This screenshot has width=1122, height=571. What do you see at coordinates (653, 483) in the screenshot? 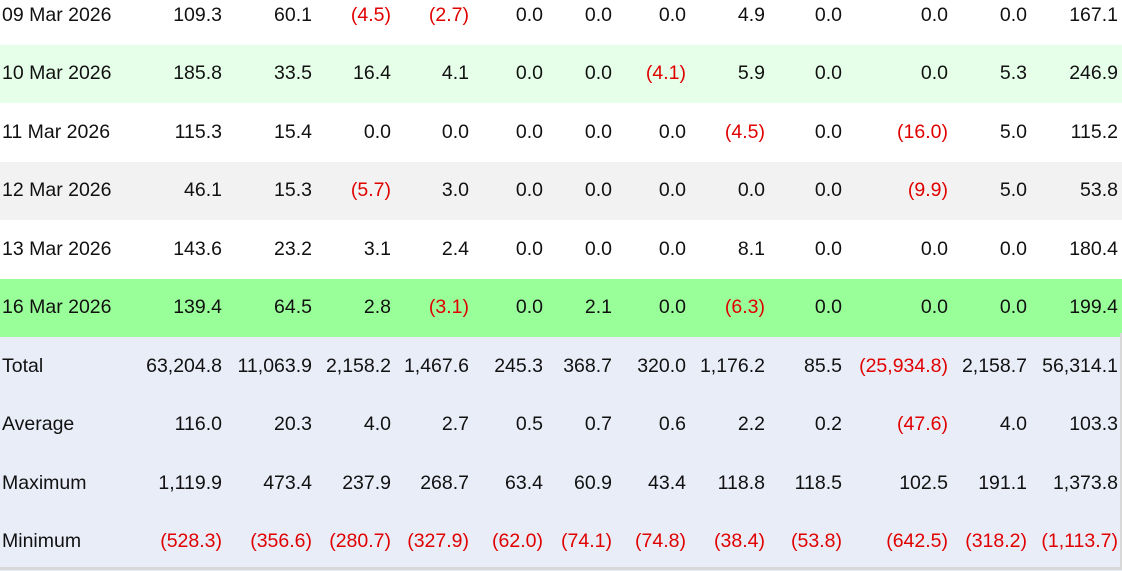
I see `cell-value: 43.4` at bounding box center [653, 483].